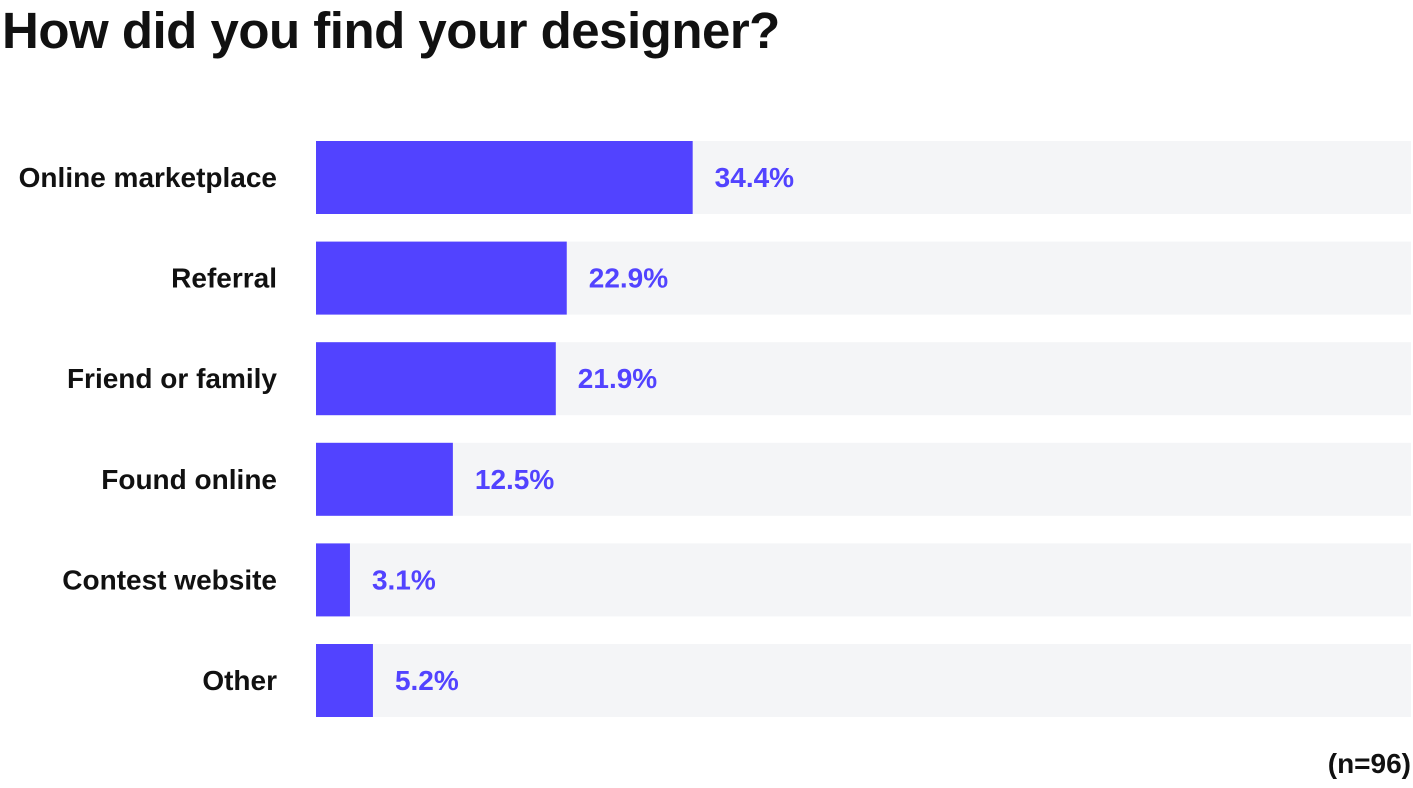 This screenshot has height=788, width=1413. What do you see at coordinates (172, 378) in the screenshot?
I see `category-label: Friend or family` at bounding box center [172, 378].